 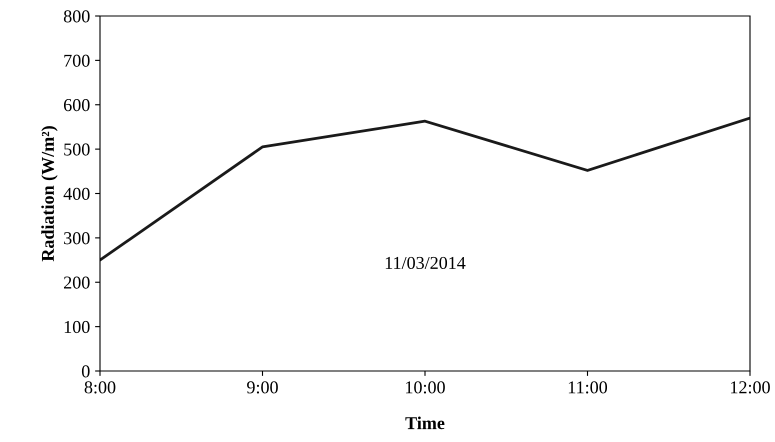 I want to click on y-tick-label: 400, so click(x=77, y=194).